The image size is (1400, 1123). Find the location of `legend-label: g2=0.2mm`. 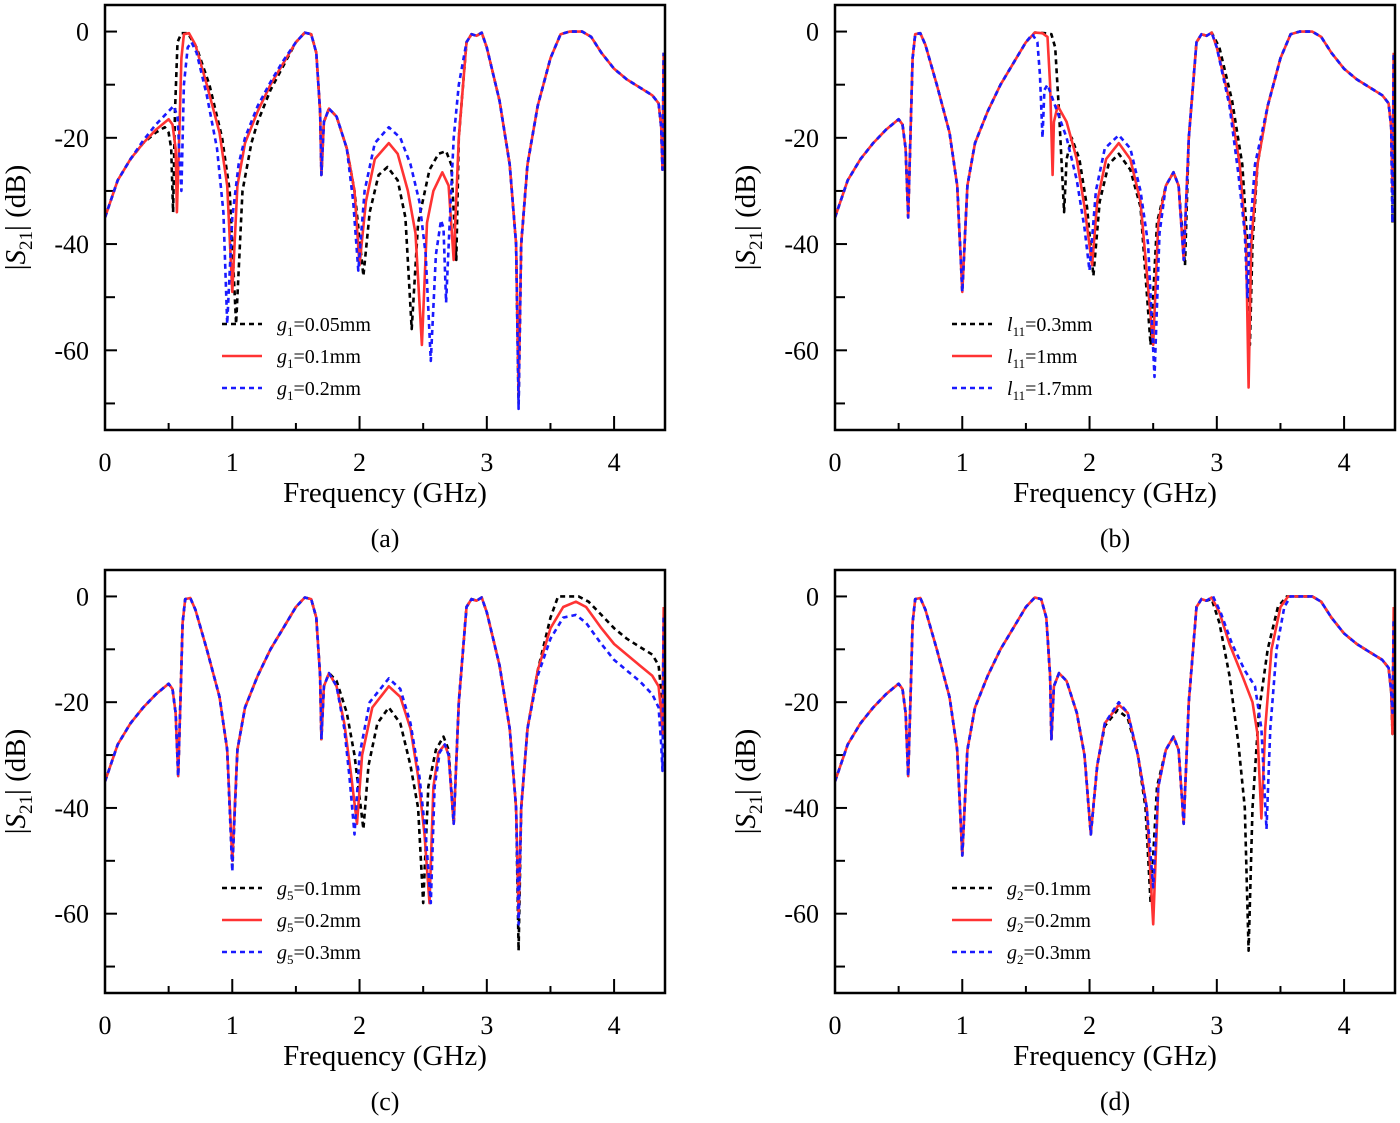

legend-label: g2=0.2mm is located at coordinates (1049, 922).